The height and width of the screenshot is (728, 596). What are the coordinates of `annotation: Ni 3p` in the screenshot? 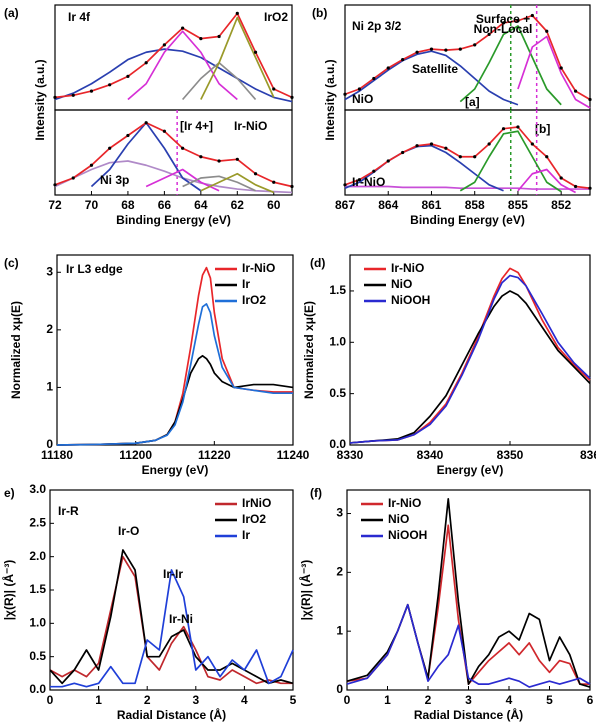 It's located at (114, 180).